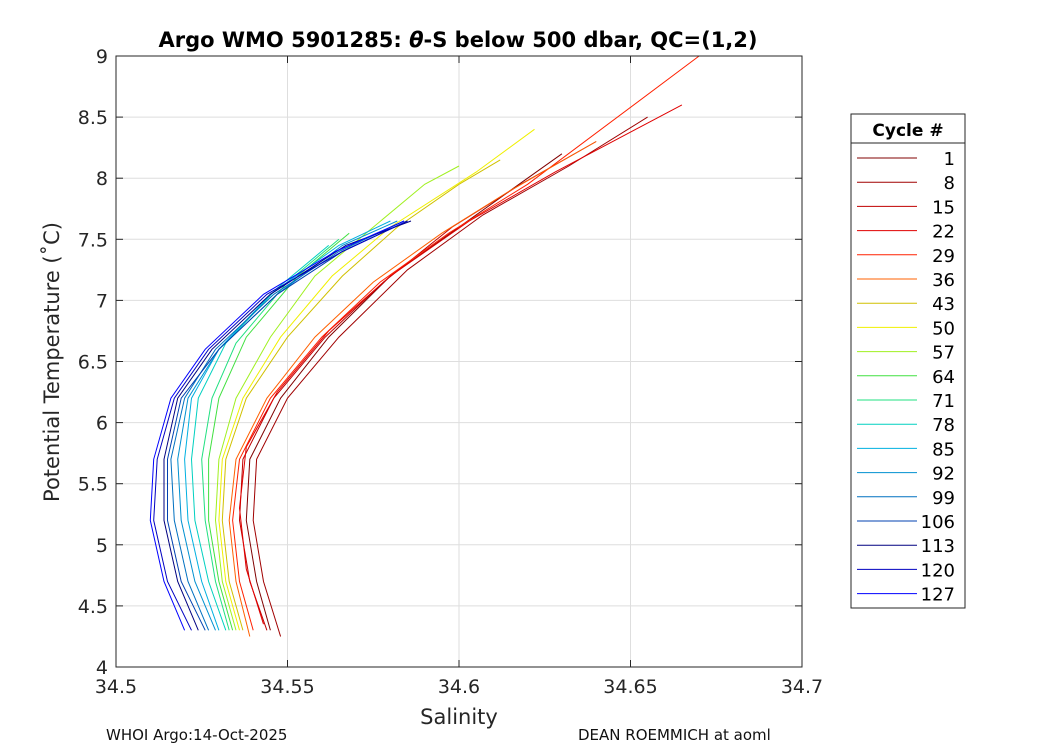 The width and height of the screenshot is (1050, 750). Describe the element at coordinates (102, 424) in the screenshot. I see `y-tick-label: 6` at that location.